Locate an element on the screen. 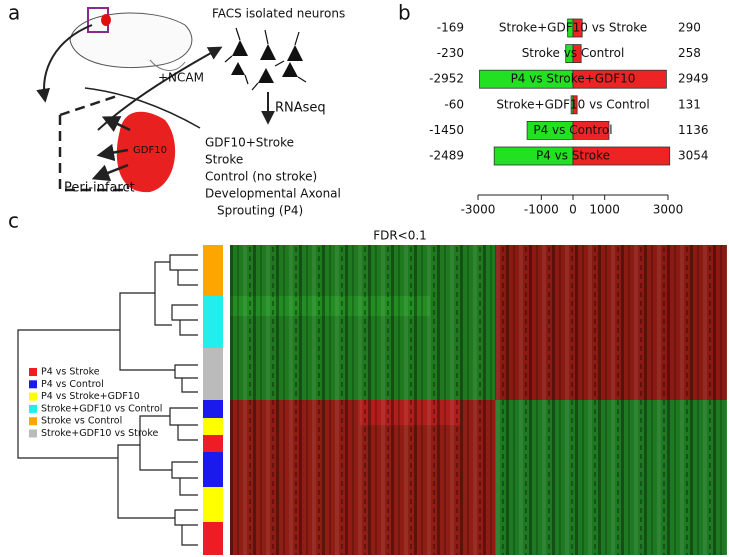 This screenshot has height=557, width=729. x-tick-label: 3000 is located at coordinates (668, 210).